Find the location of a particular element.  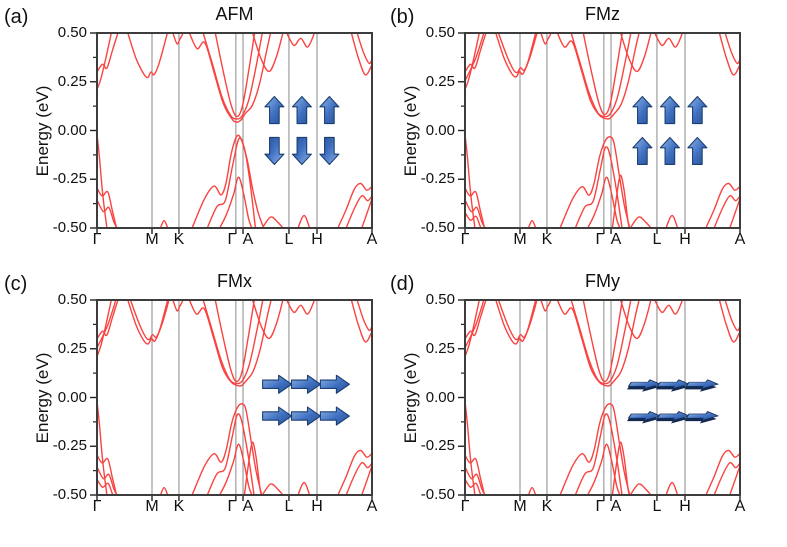

panel-b-tag: (b) is located at coordinates (402, 17).